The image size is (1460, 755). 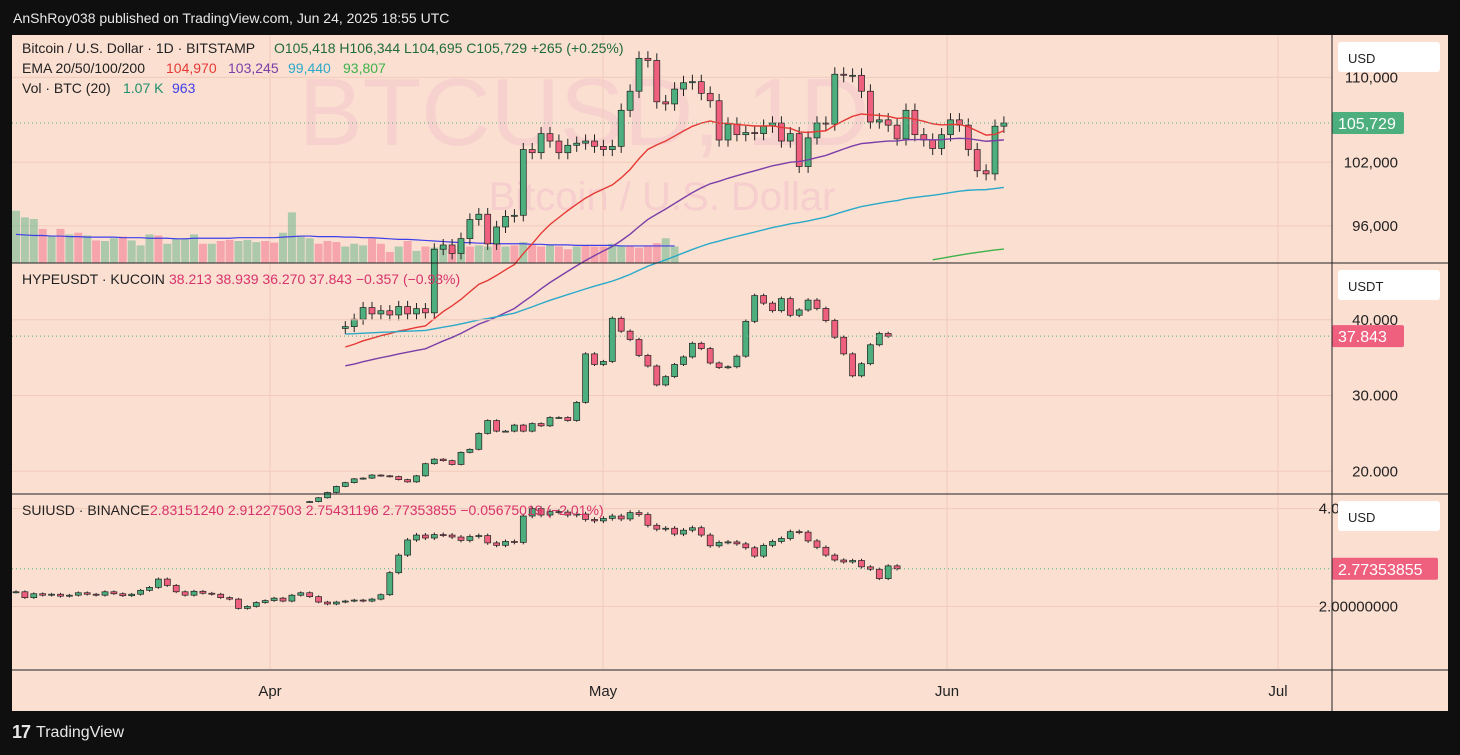 What do you see at coordinates (66, 88) in the screenshot?
I see `vol-legend-name: Vol · BTC (20)` at bounding box center [66, 88].